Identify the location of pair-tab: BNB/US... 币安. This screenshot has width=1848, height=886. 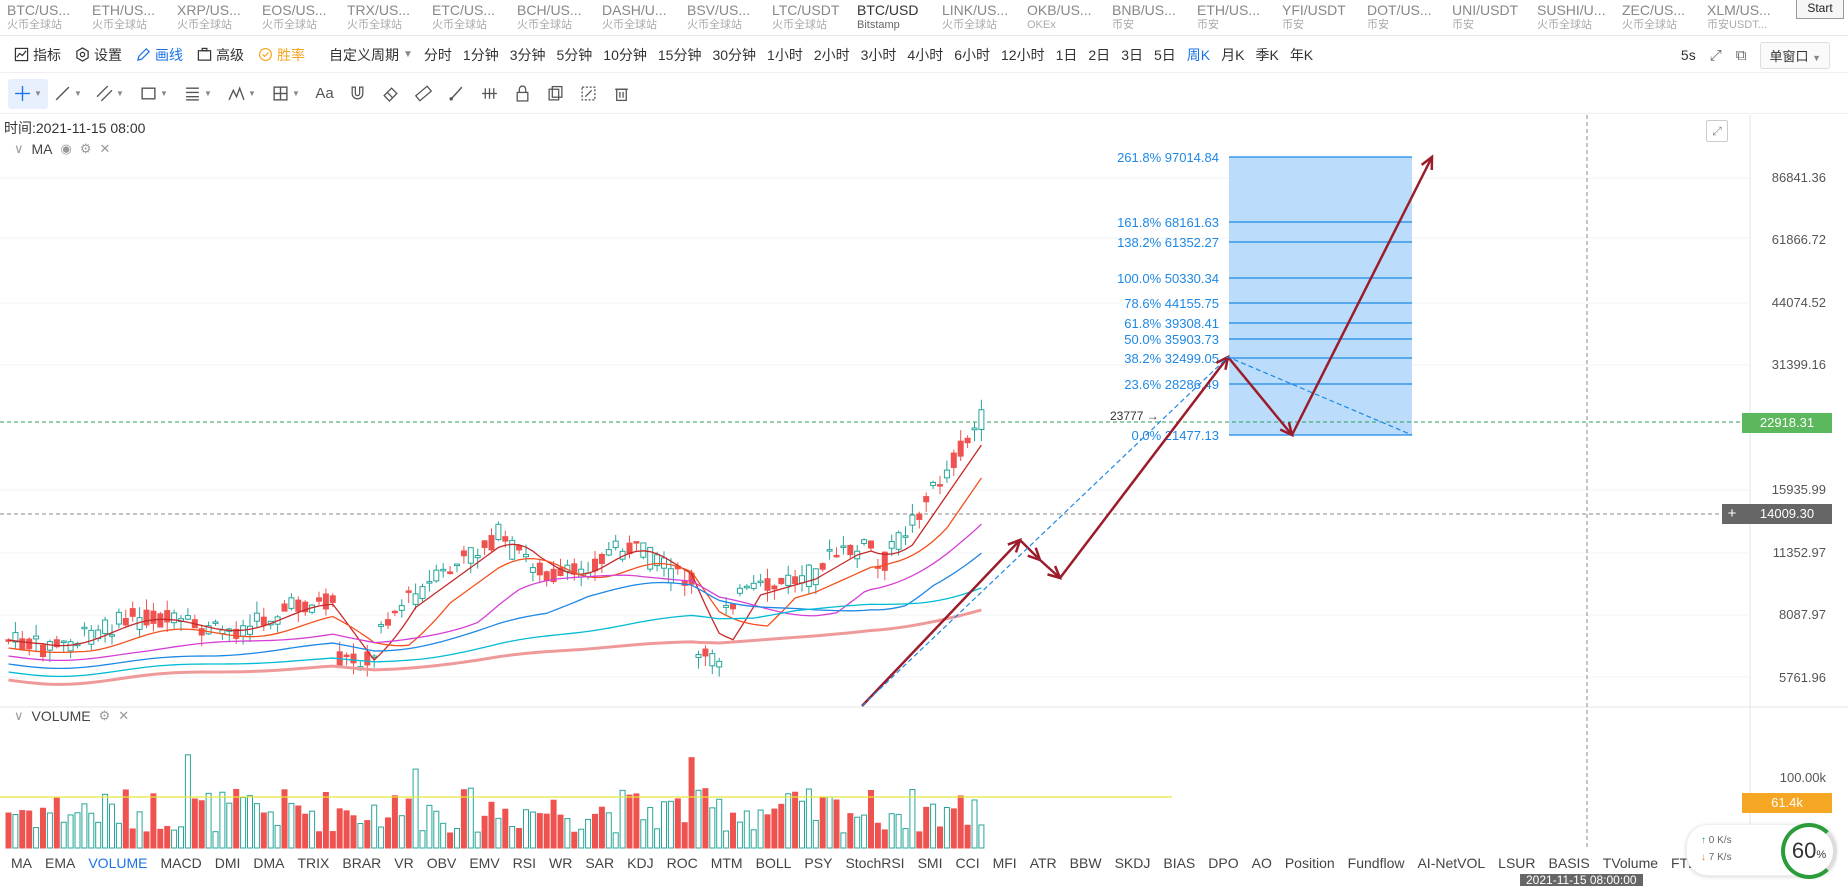
(1147, 17).